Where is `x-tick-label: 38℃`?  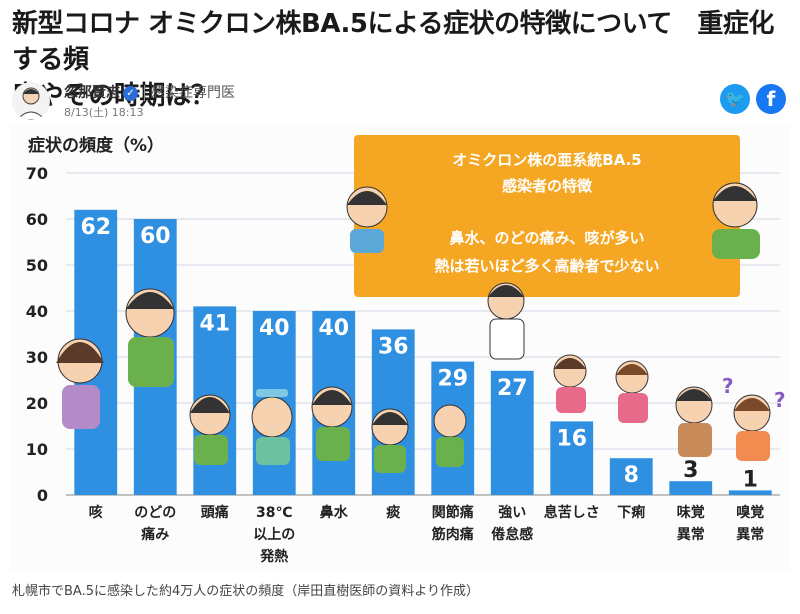
x-tick-label: 38℃ is located at coordinates (274, 513).